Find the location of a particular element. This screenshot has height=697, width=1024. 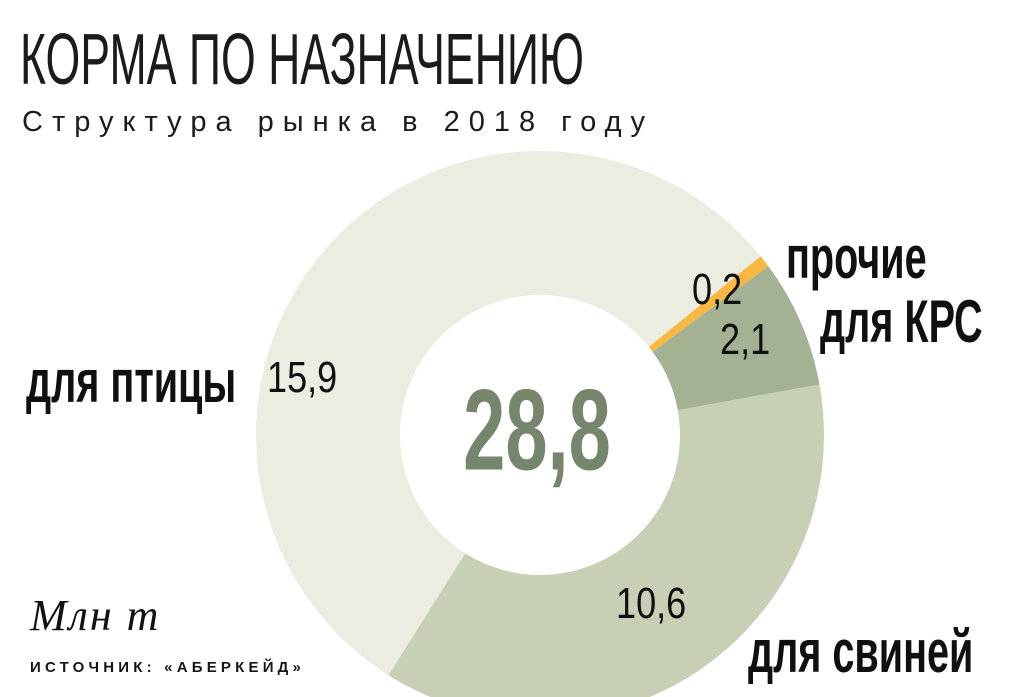

slice-label-other: прочие is located at coordinates (856, 257).